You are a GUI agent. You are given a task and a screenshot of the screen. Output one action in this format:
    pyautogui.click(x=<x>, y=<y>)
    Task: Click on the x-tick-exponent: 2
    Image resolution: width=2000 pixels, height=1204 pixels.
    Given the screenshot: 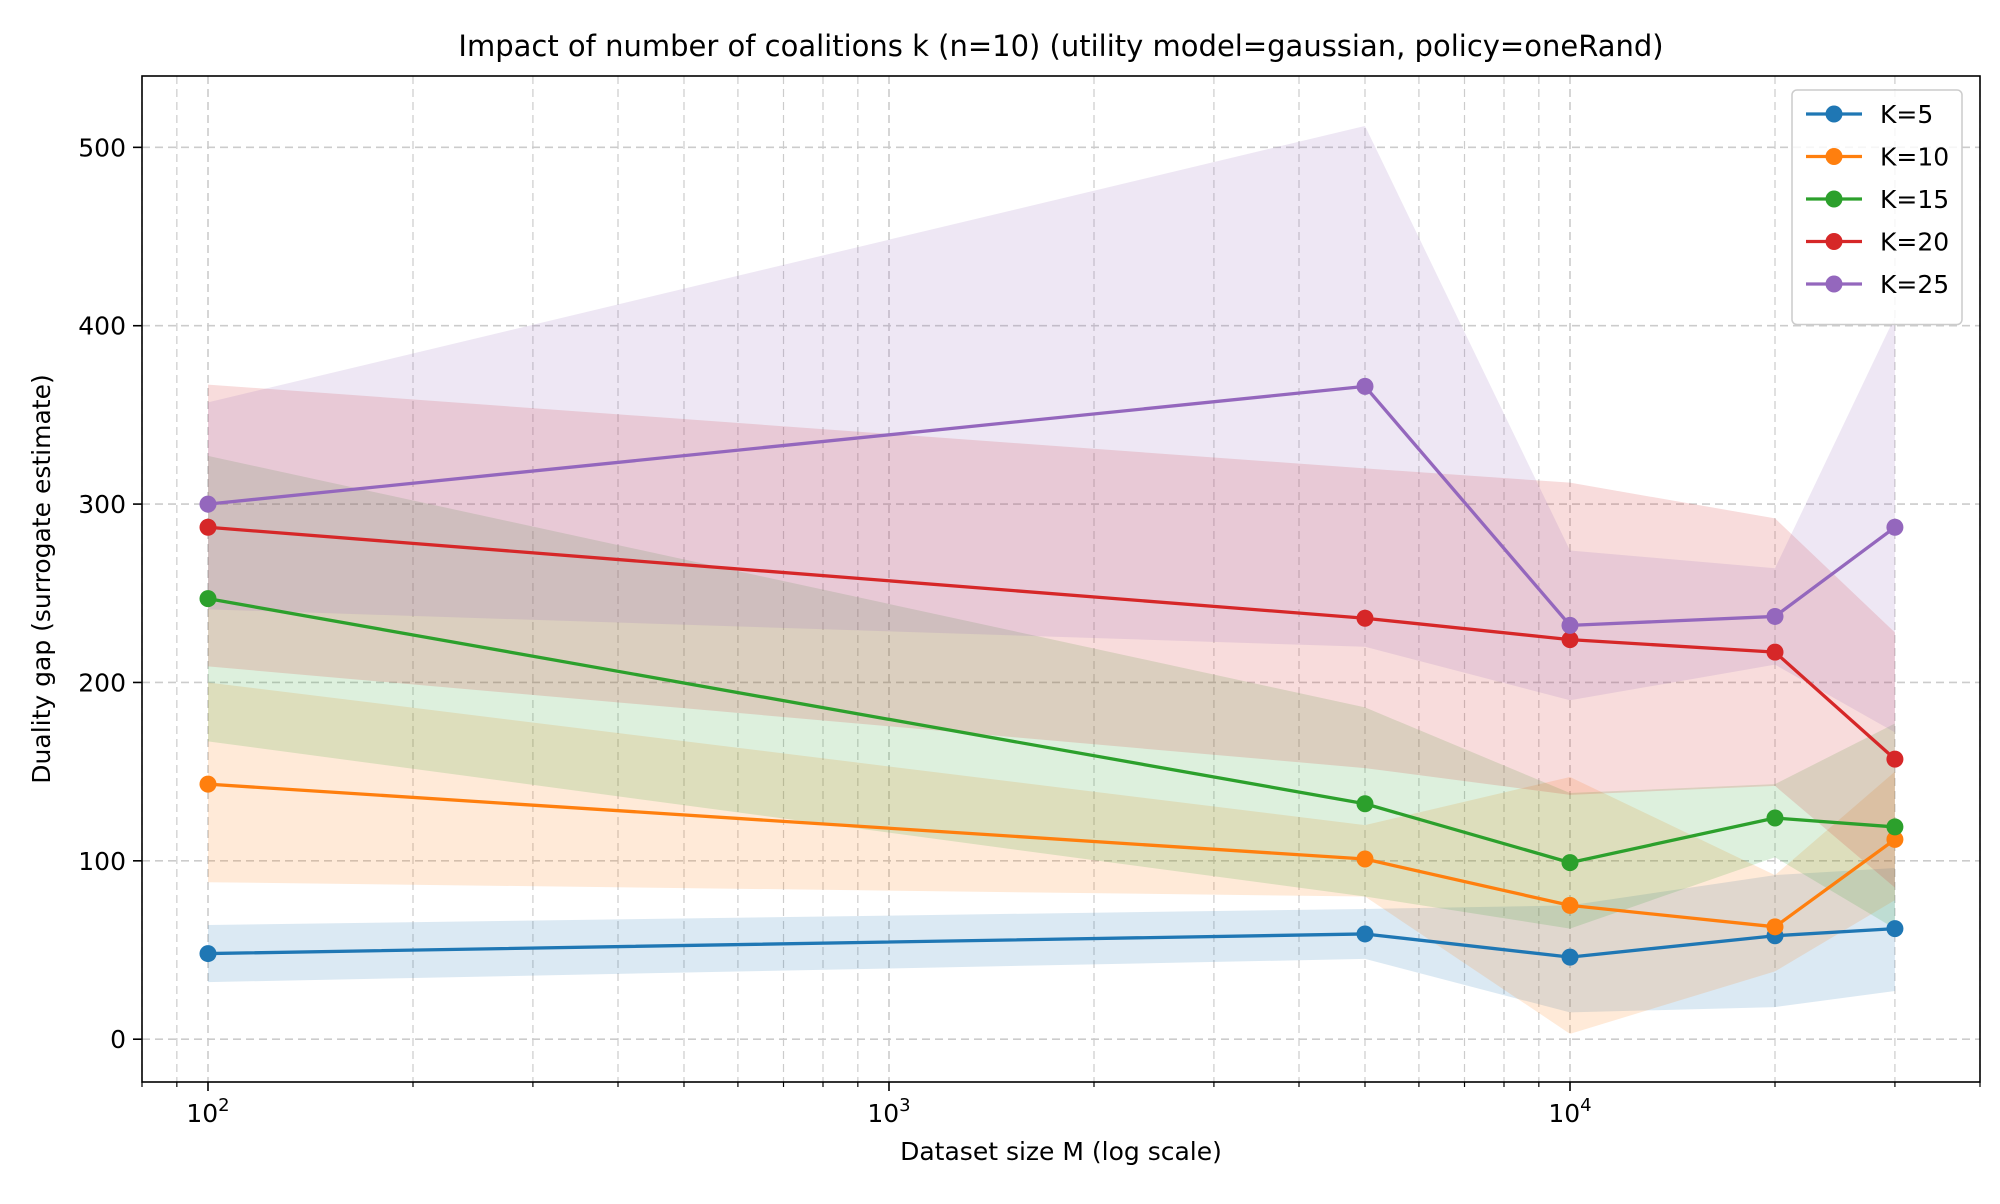 What is the action you would take?
    pyautogui.click(x=223, y=1105)
    